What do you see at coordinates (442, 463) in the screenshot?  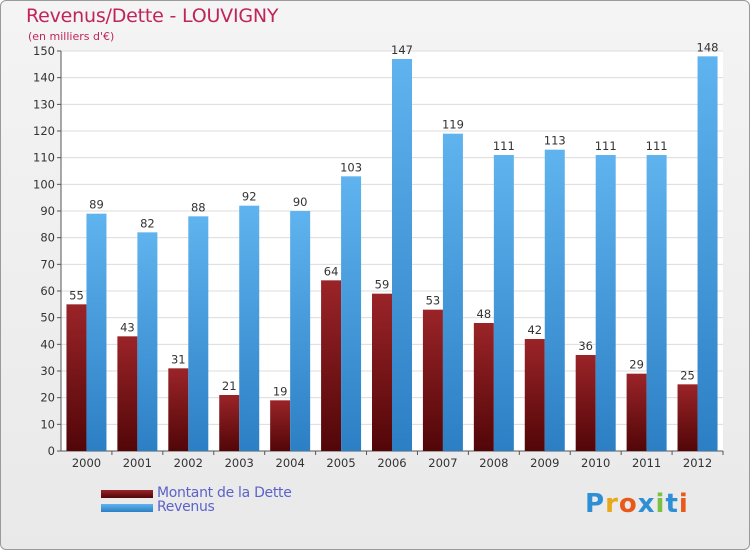 I see `x-tick-label: 2007` at bounding box center [442, 463].